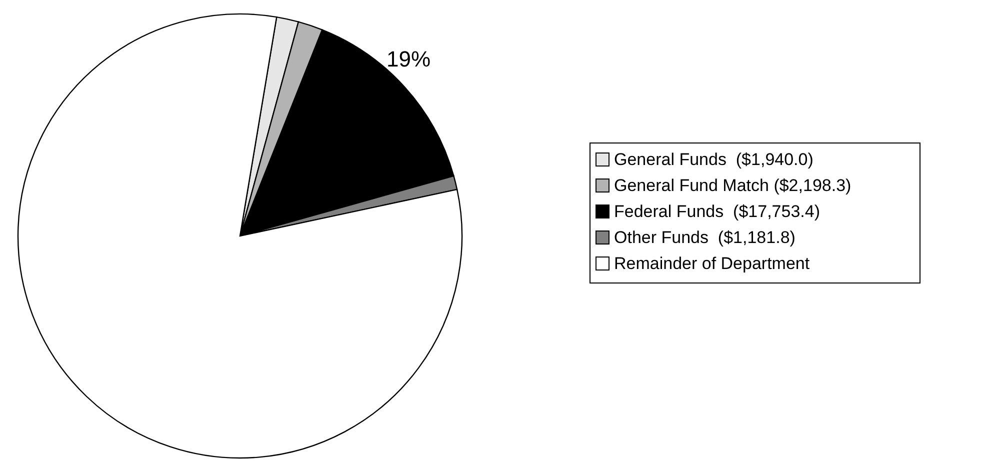  I want to click on legend-label: Other Funds ($1,181.8), so click(705, 237).